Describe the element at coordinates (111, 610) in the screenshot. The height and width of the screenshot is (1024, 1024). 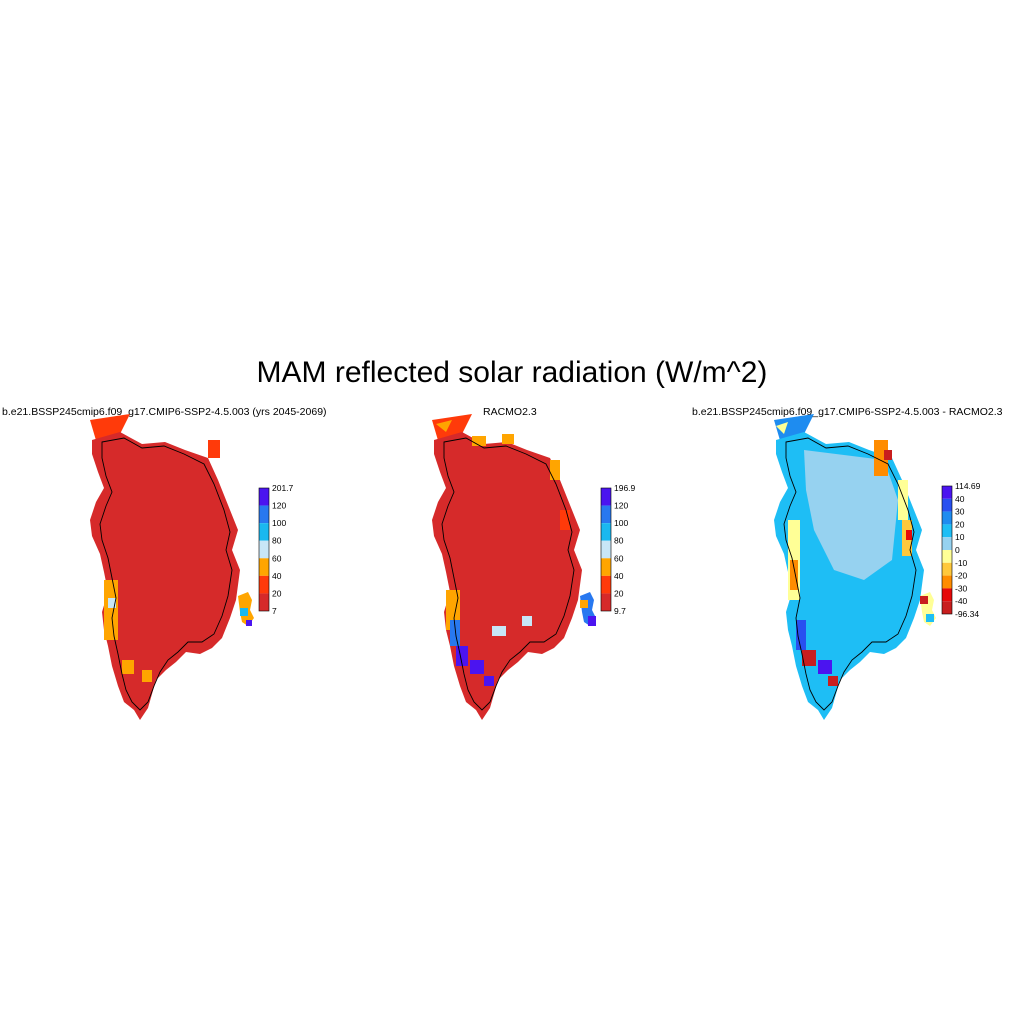
I see `west-coast-band` at that location.